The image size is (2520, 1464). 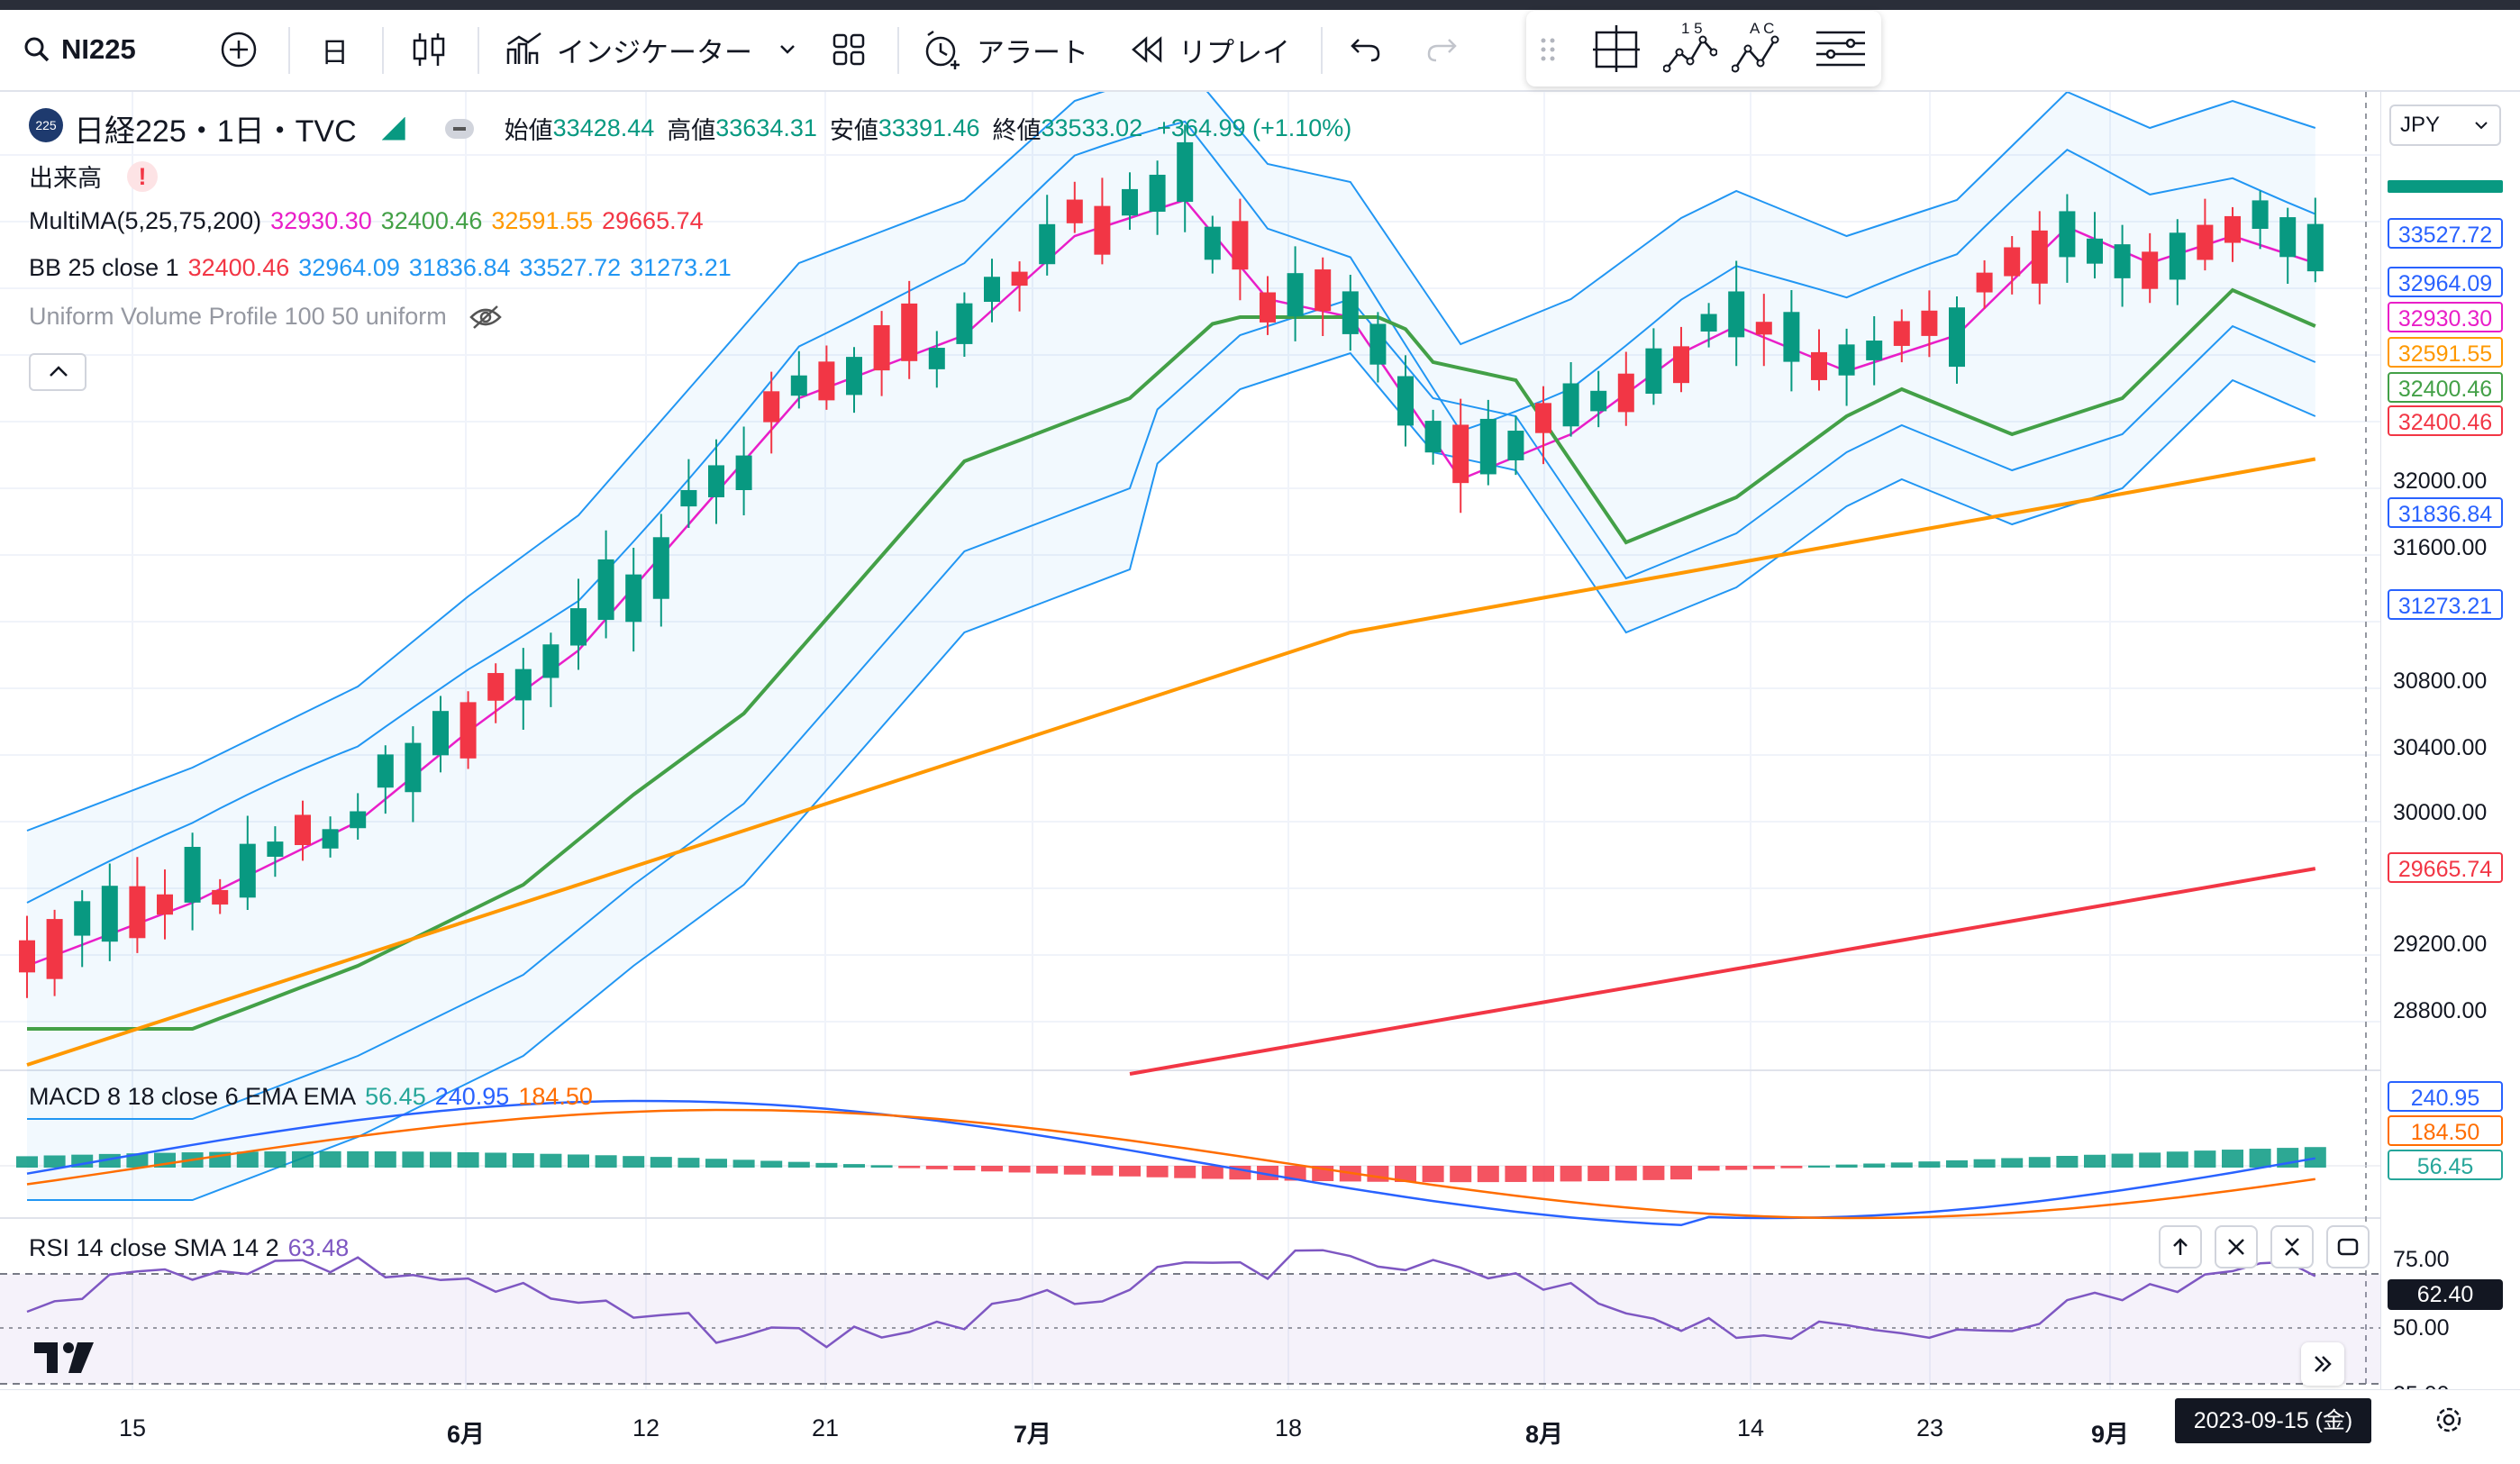 I want to click on crosshair-box-icon, so click(x=1616, y=49).